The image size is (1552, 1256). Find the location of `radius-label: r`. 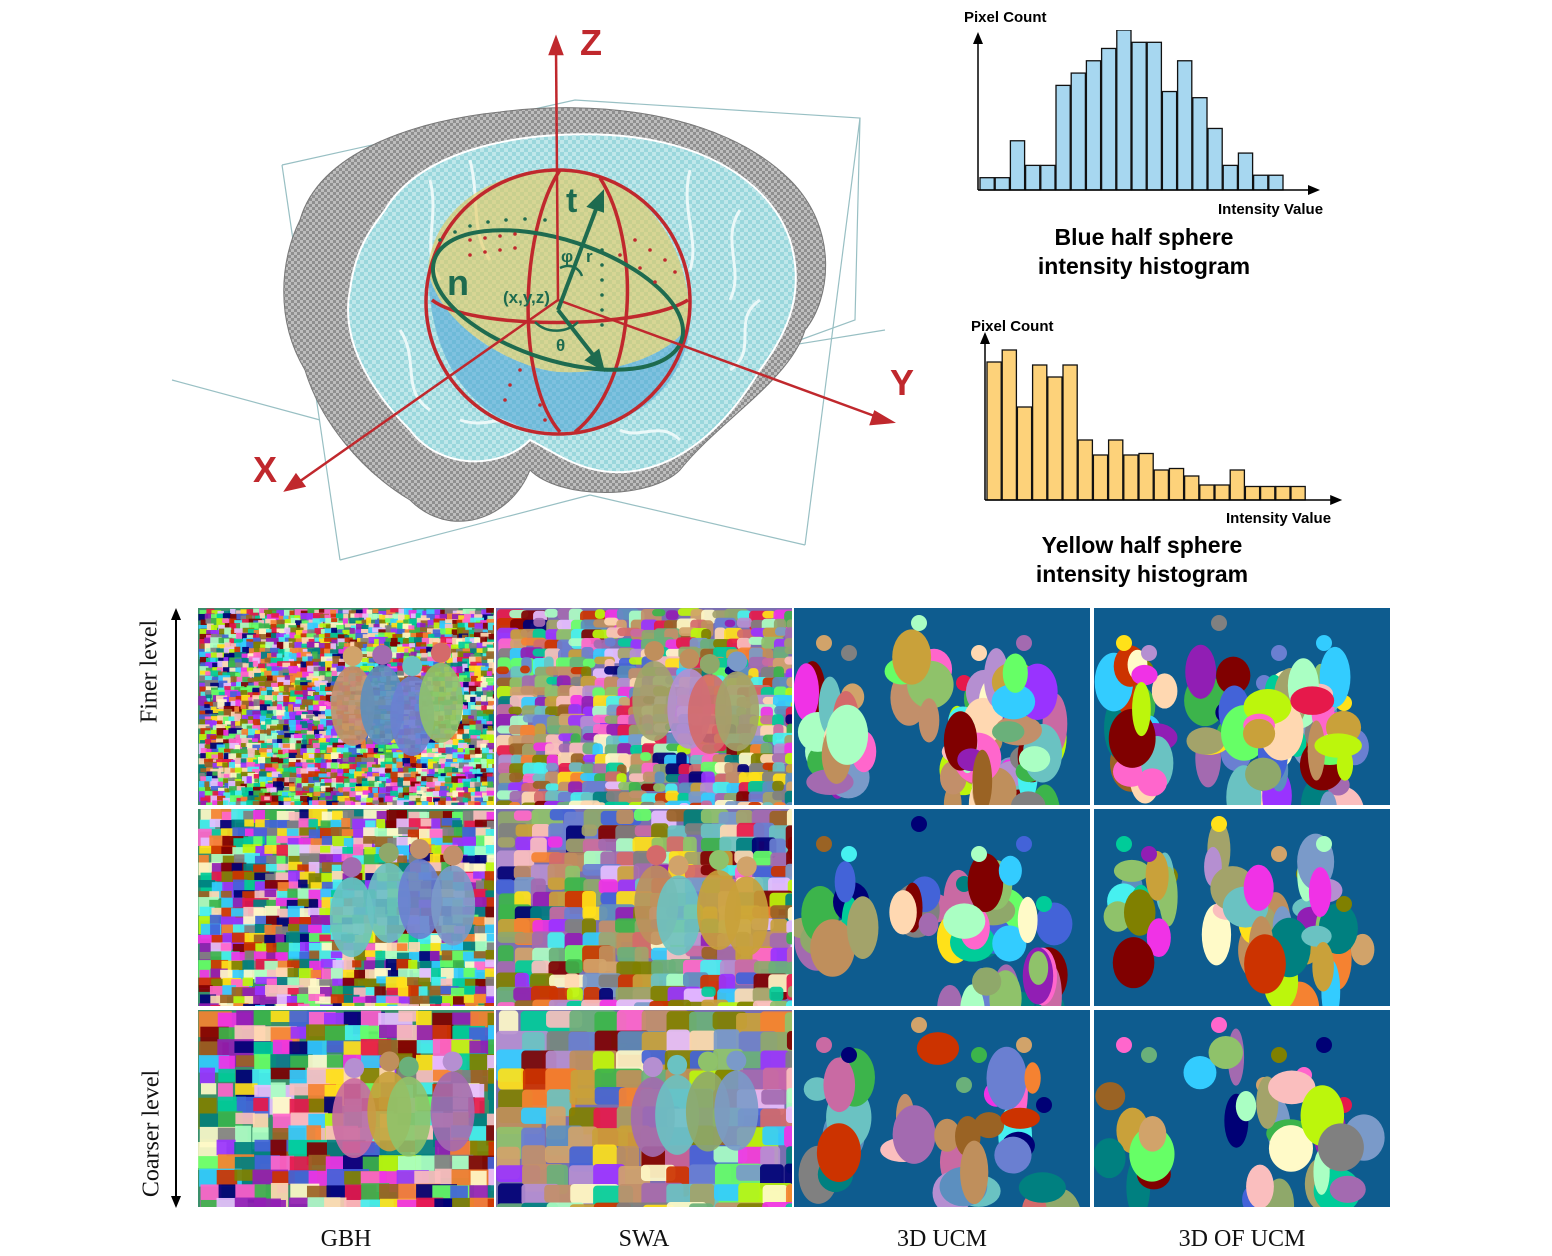

radius-label: r is located at coordinates (589, 256).